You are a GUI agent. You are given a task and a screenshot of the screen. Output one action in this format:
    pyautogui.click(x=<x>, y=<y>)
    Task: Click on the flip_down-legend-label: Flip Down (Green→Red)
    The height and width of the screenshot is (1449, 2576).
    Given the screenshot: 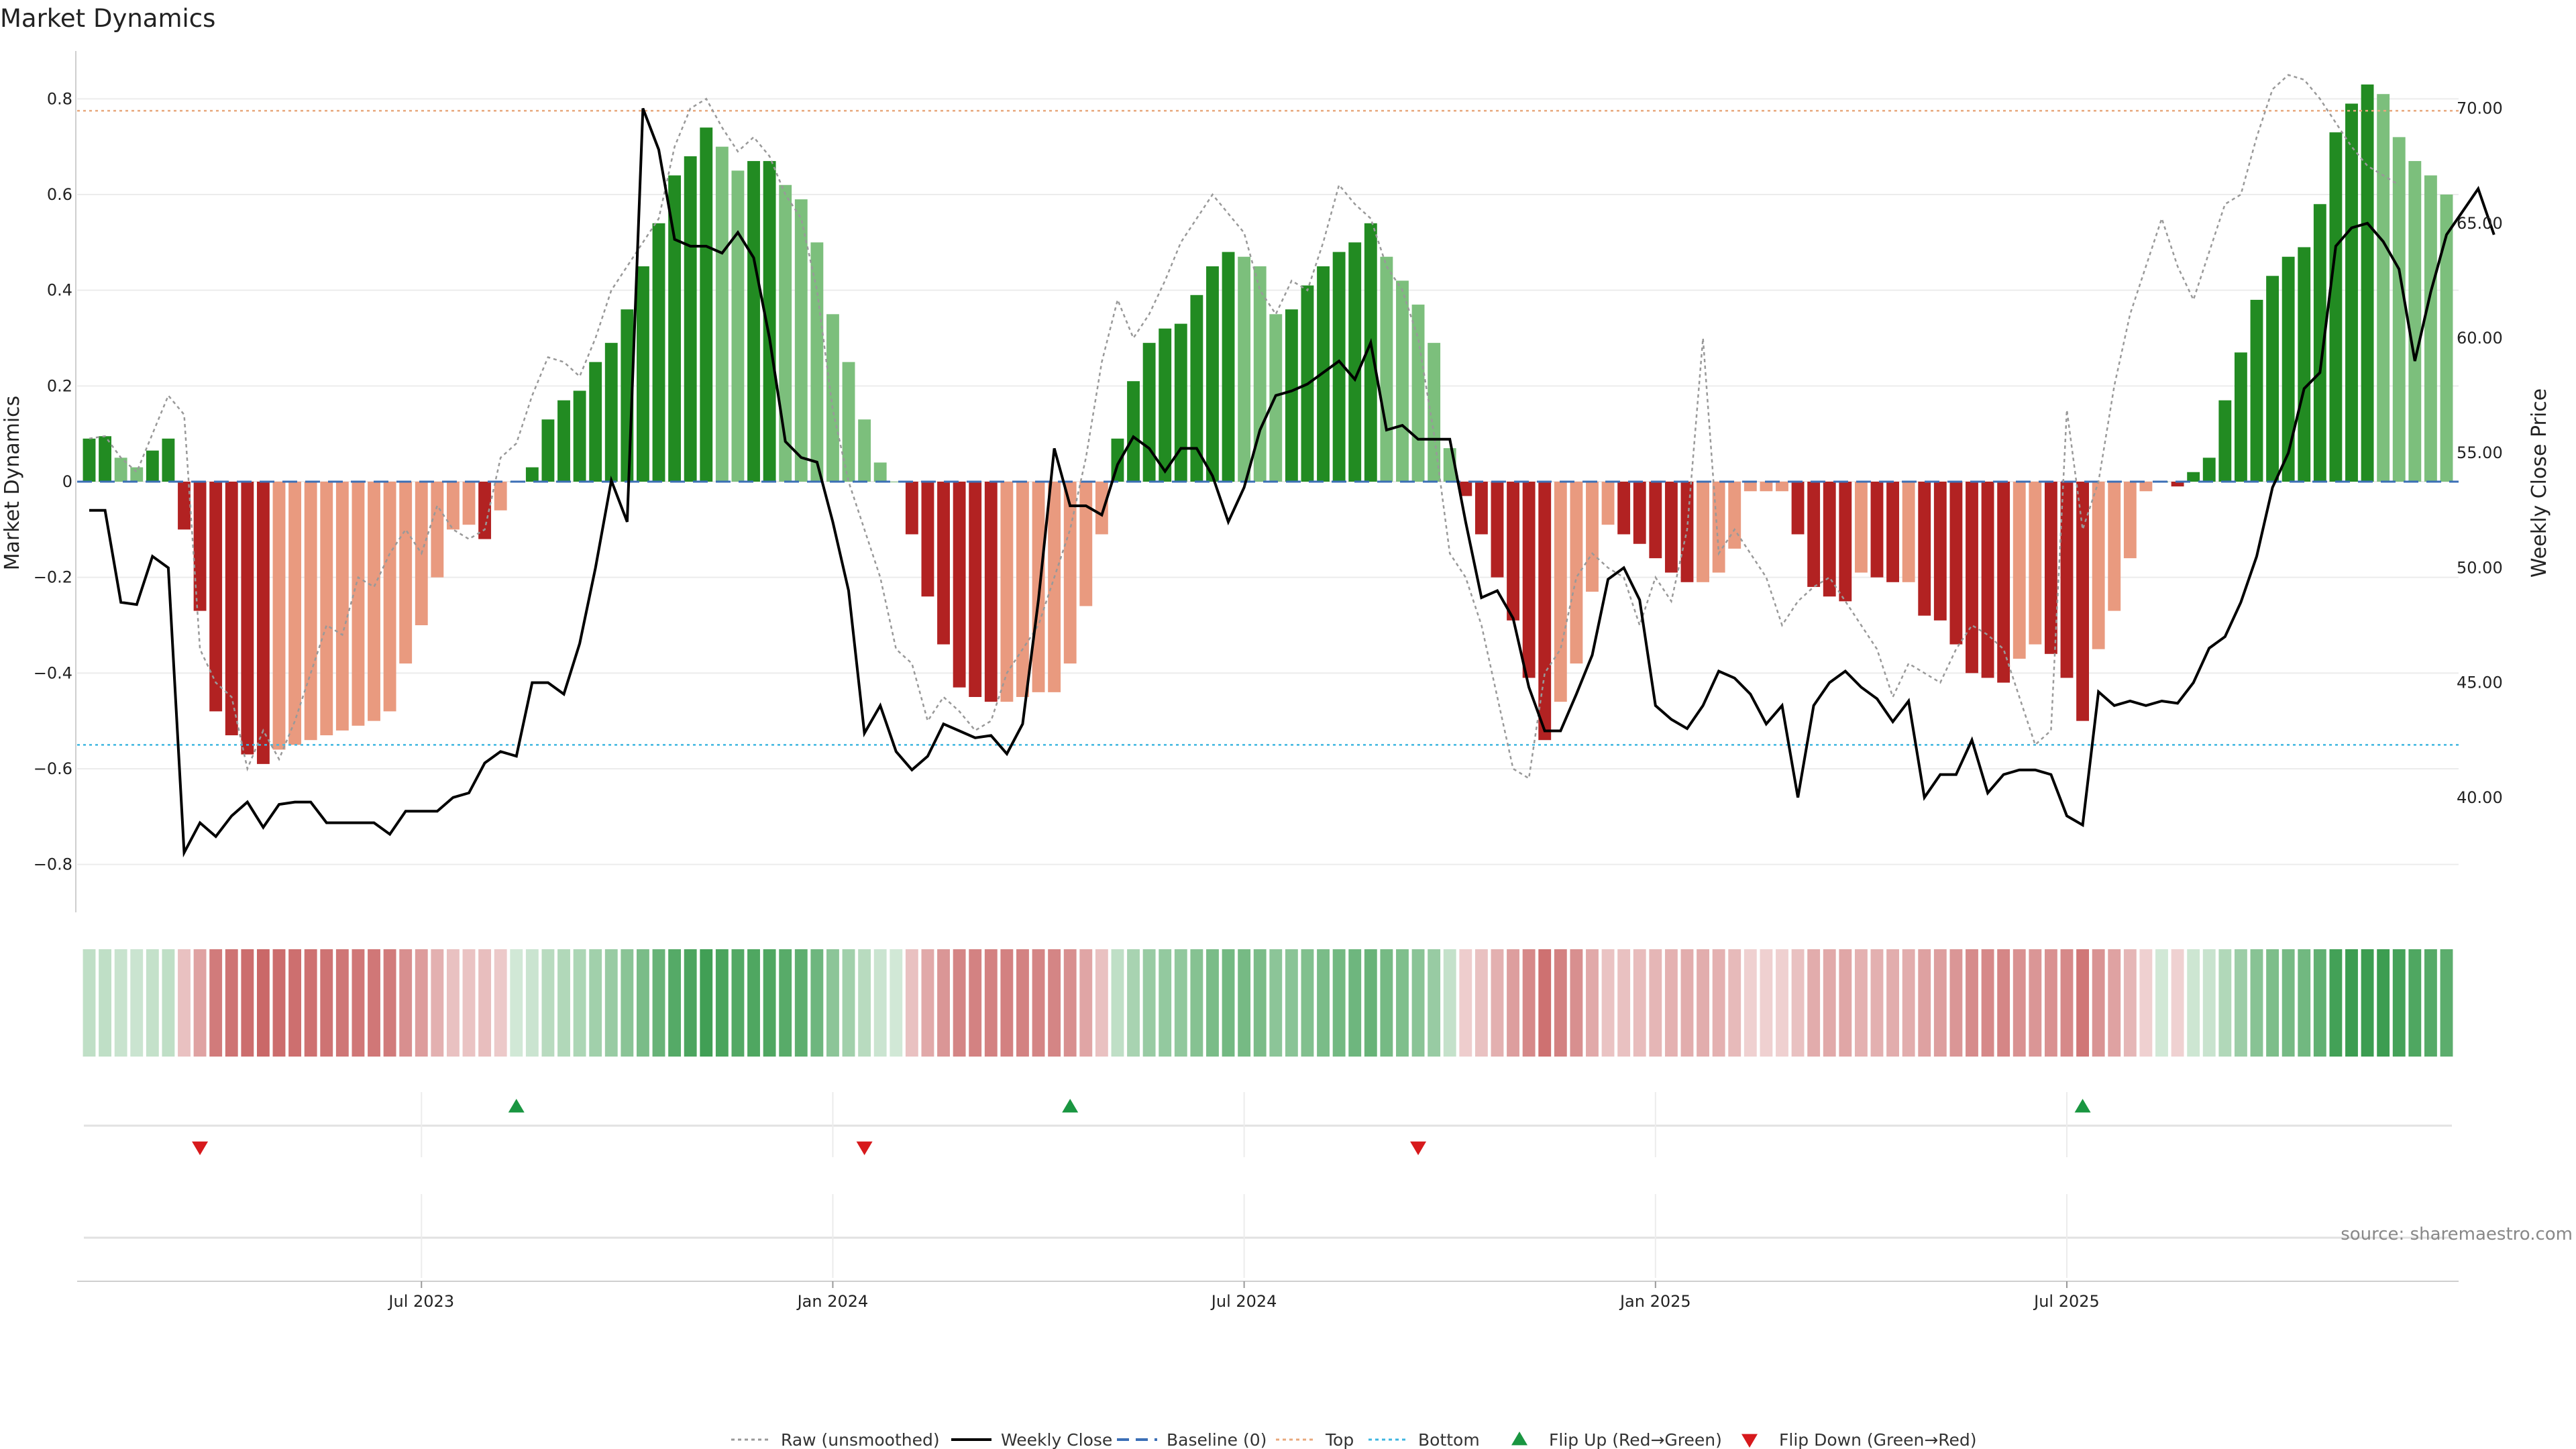 What is the action you would take?
    pyautogui.click(x=1878, y=1439)
    